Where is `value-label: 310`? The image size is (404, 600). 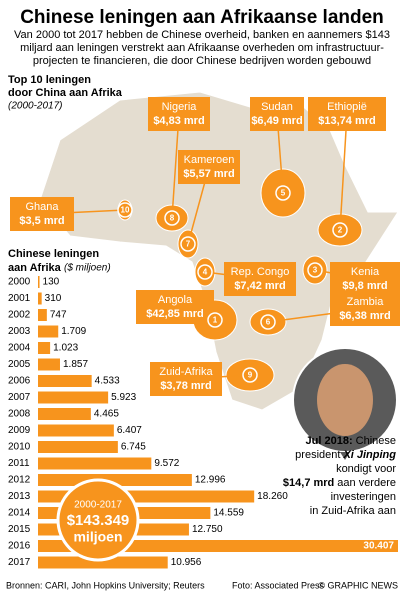 value-label: 310 is located at coordinates (53, 298).